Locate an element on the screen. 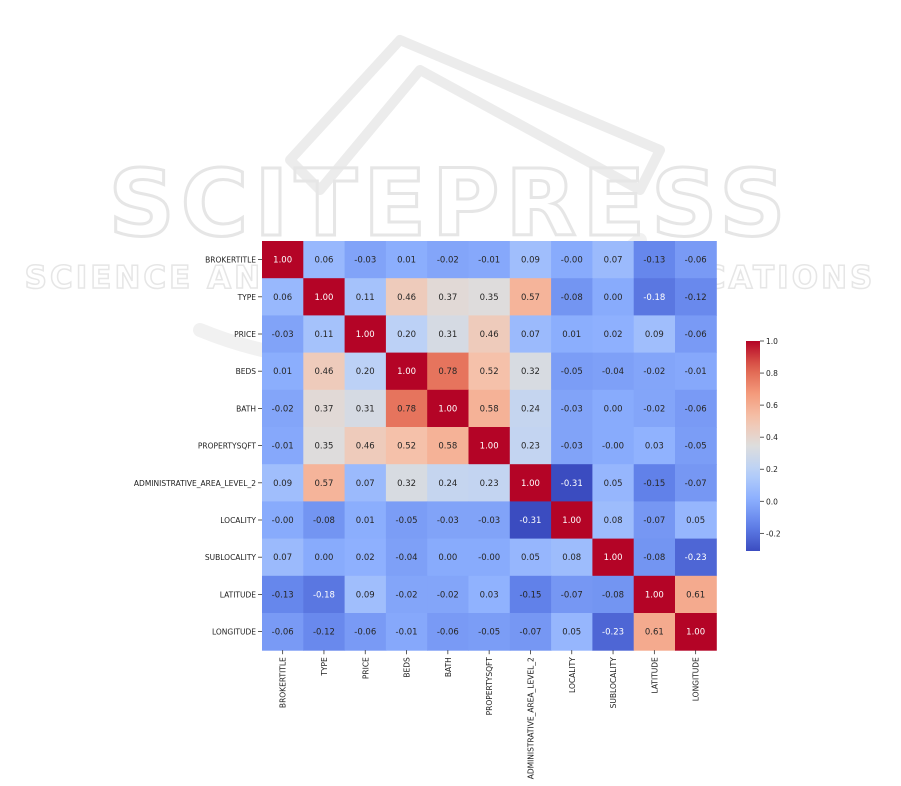 The width and height of the screenshot is (901, 786). colorbar-tick-label: -0.2 is located at coordinates (773, 533).